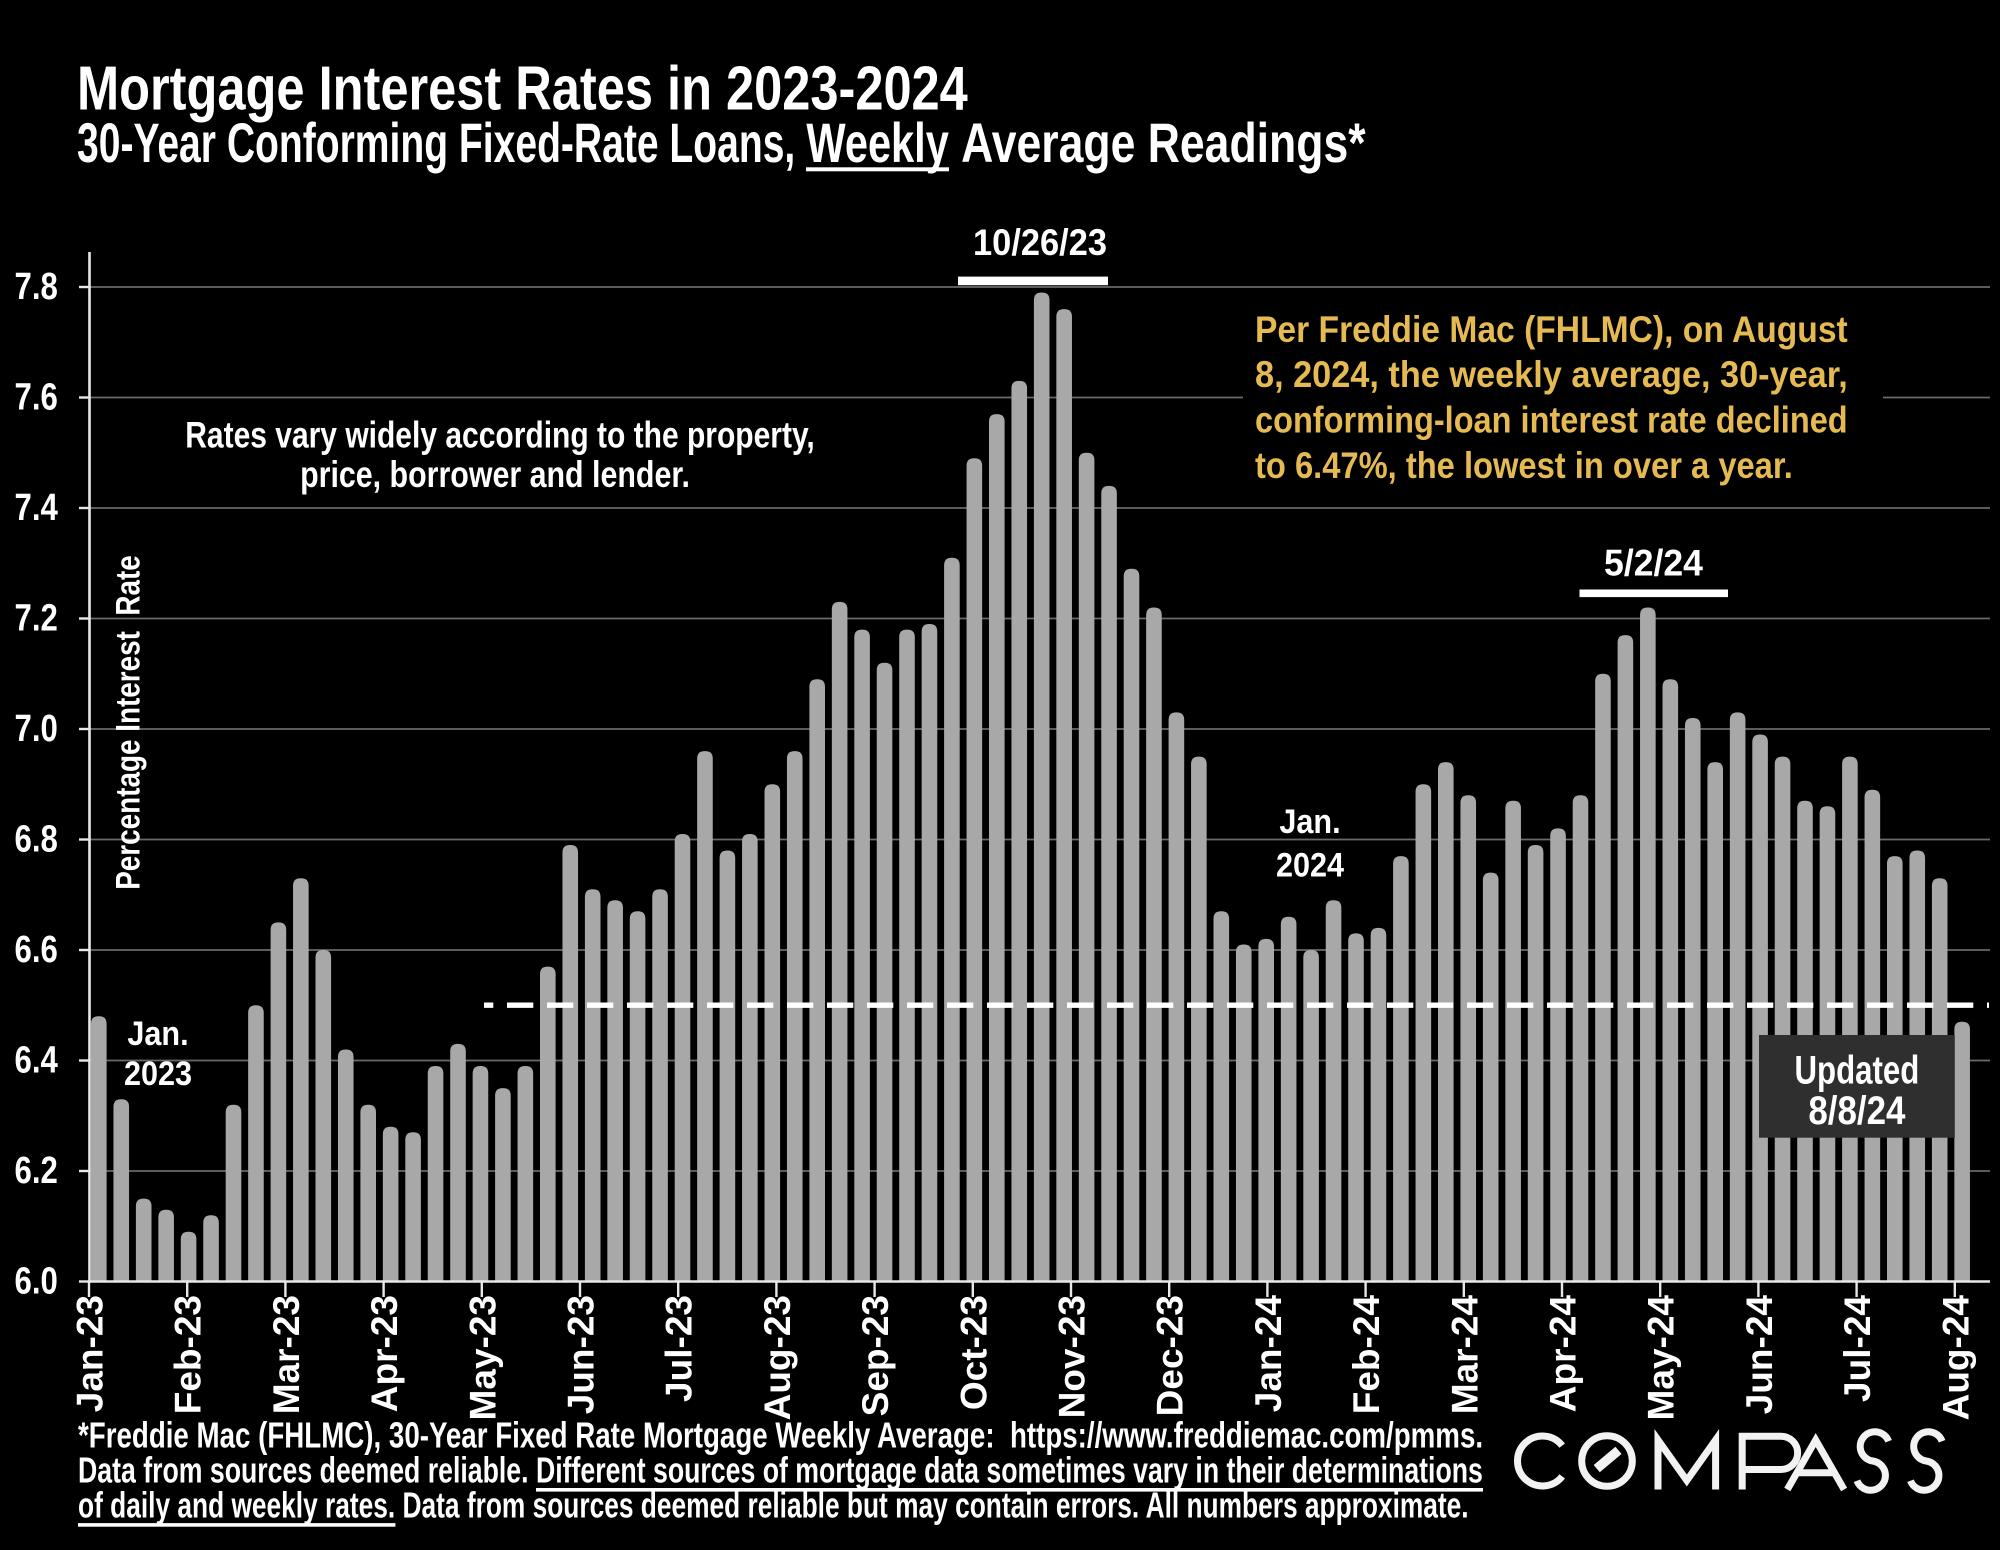 This screenshot has width=2000, height=1550. What do you see at coordinates (1268, 1354) in the screenshot?
I see `svg-text: Jan-24` at bounding box center [1268, 1354].